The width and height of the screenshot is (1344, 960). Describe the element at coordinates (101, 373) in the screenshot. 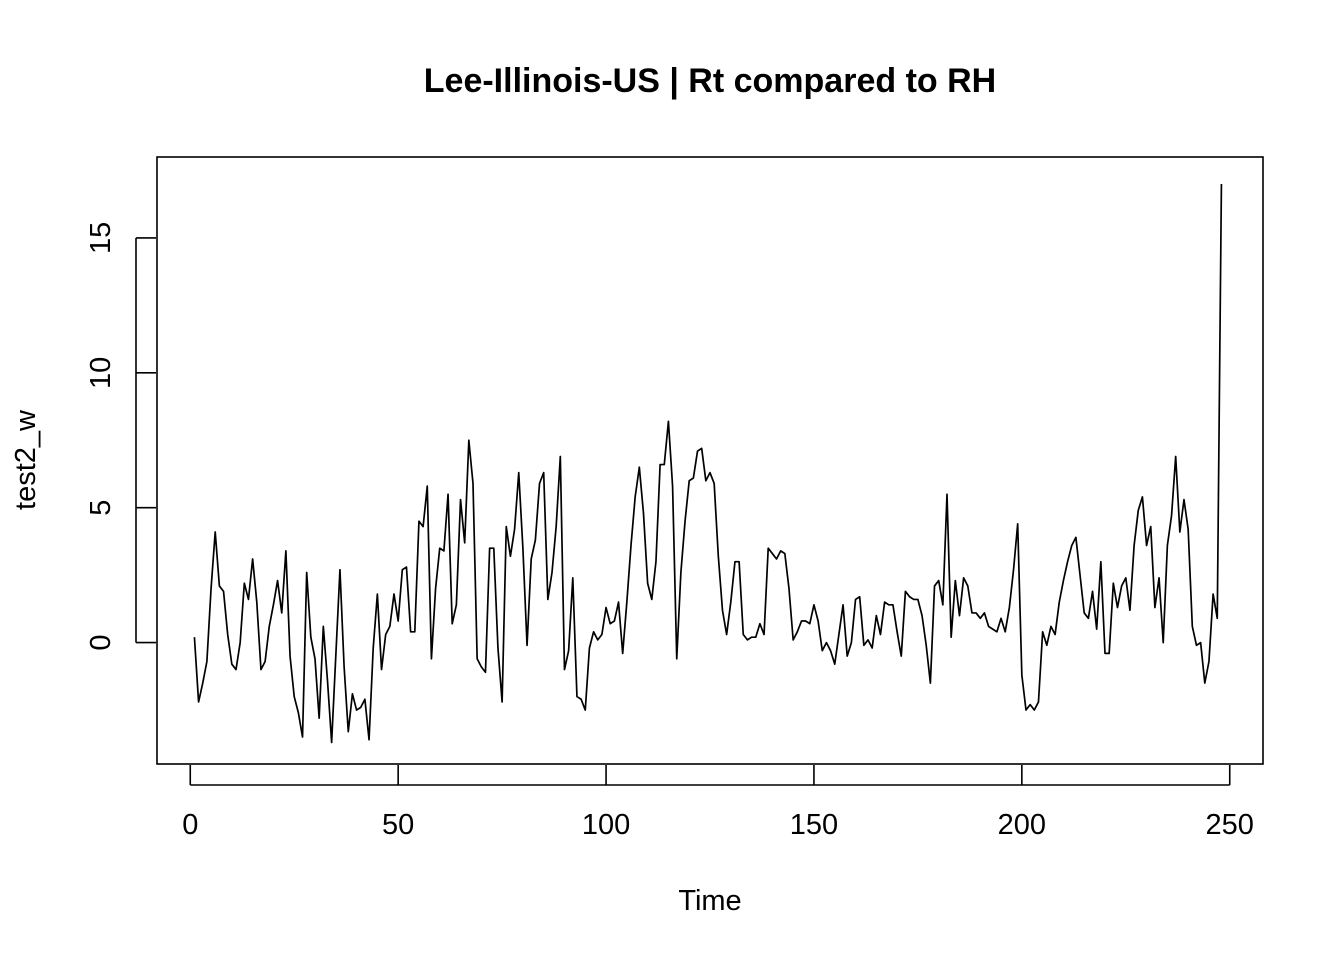

I see `y-tick-label: 10` at that location.